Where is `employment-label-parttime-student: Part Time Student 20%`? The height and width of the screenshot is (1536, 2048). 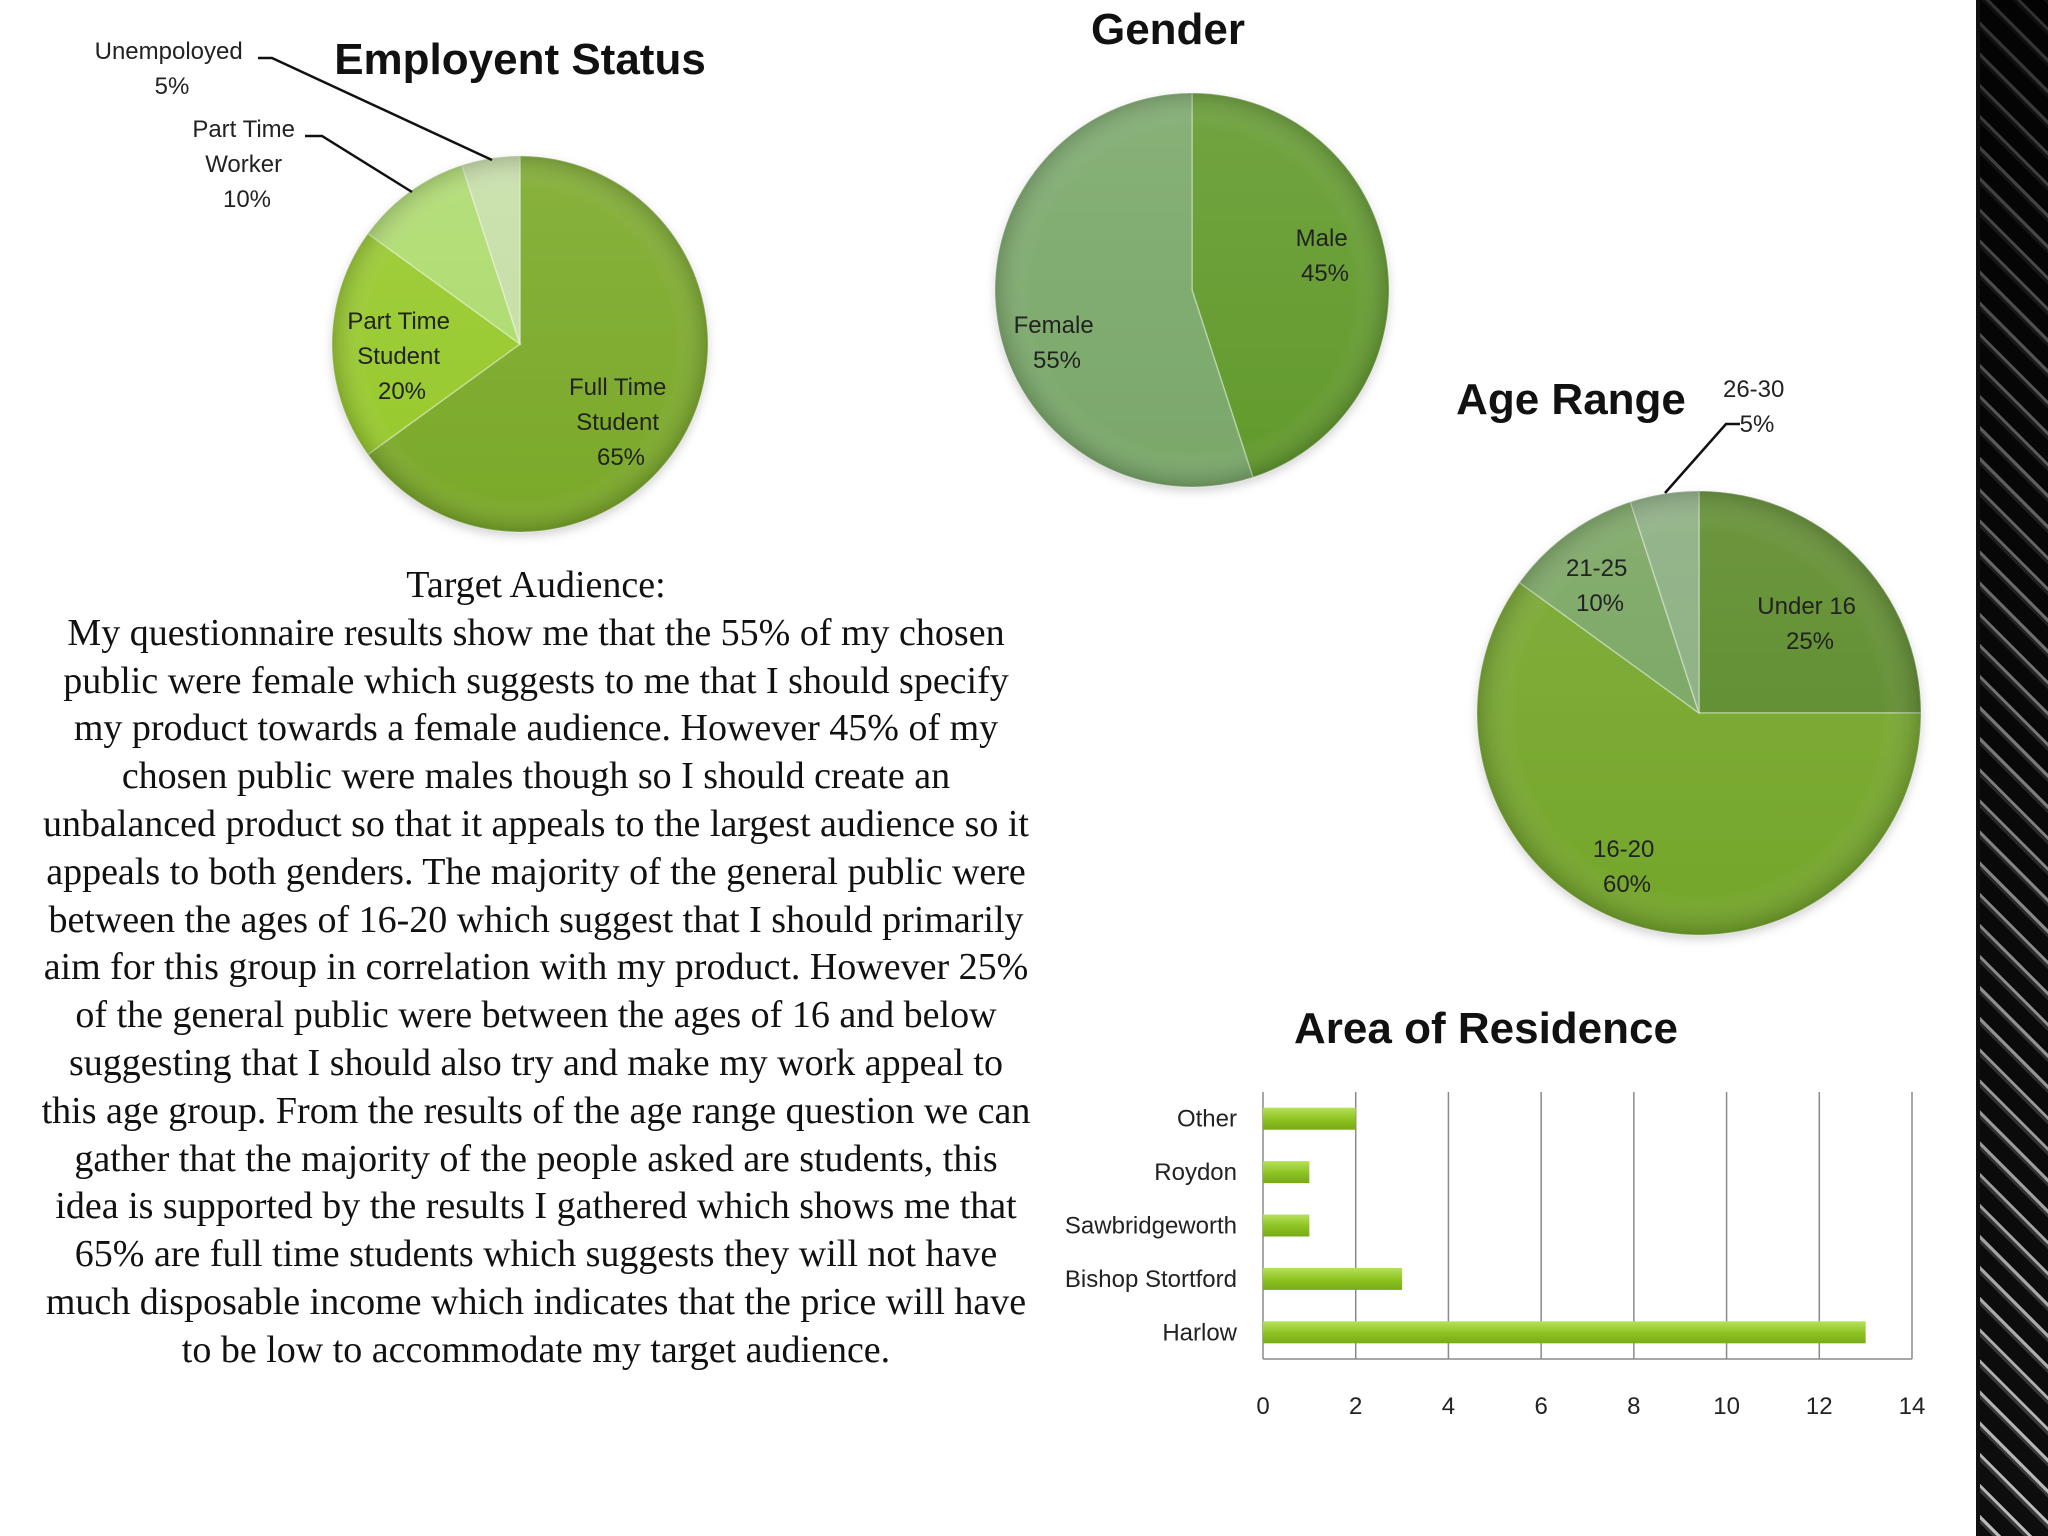 employment-label-parttime-student: Part Time Student 20% is located at coordinates (401, 356).